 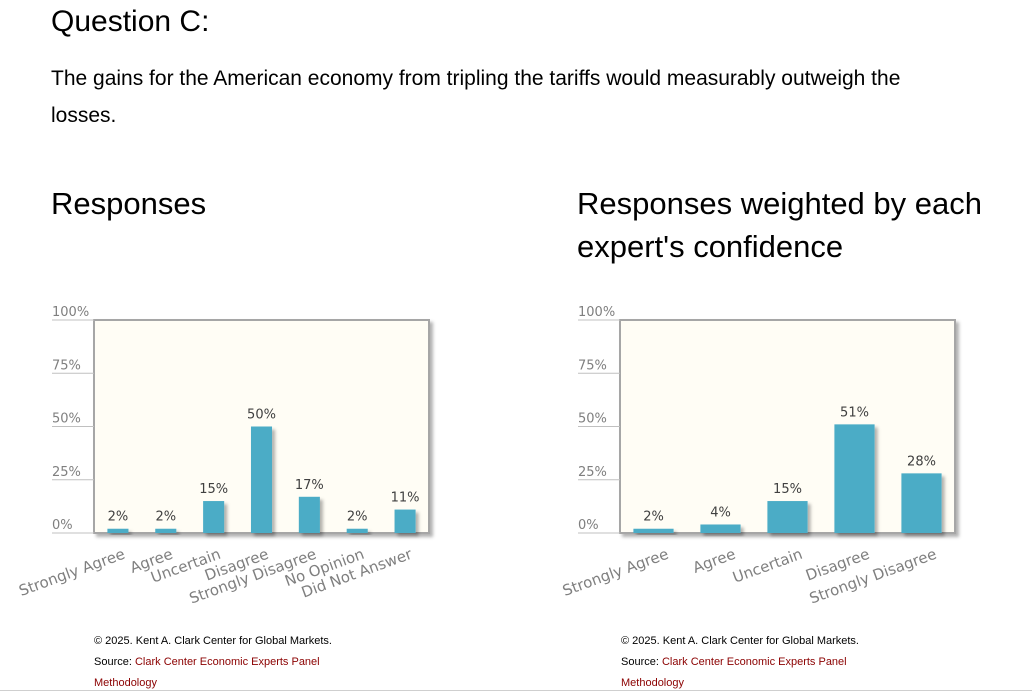 What do you see at coordinates (130, 21) in the screenshot?
I see `question-title: Question C:` at bounding box center [130, 21].